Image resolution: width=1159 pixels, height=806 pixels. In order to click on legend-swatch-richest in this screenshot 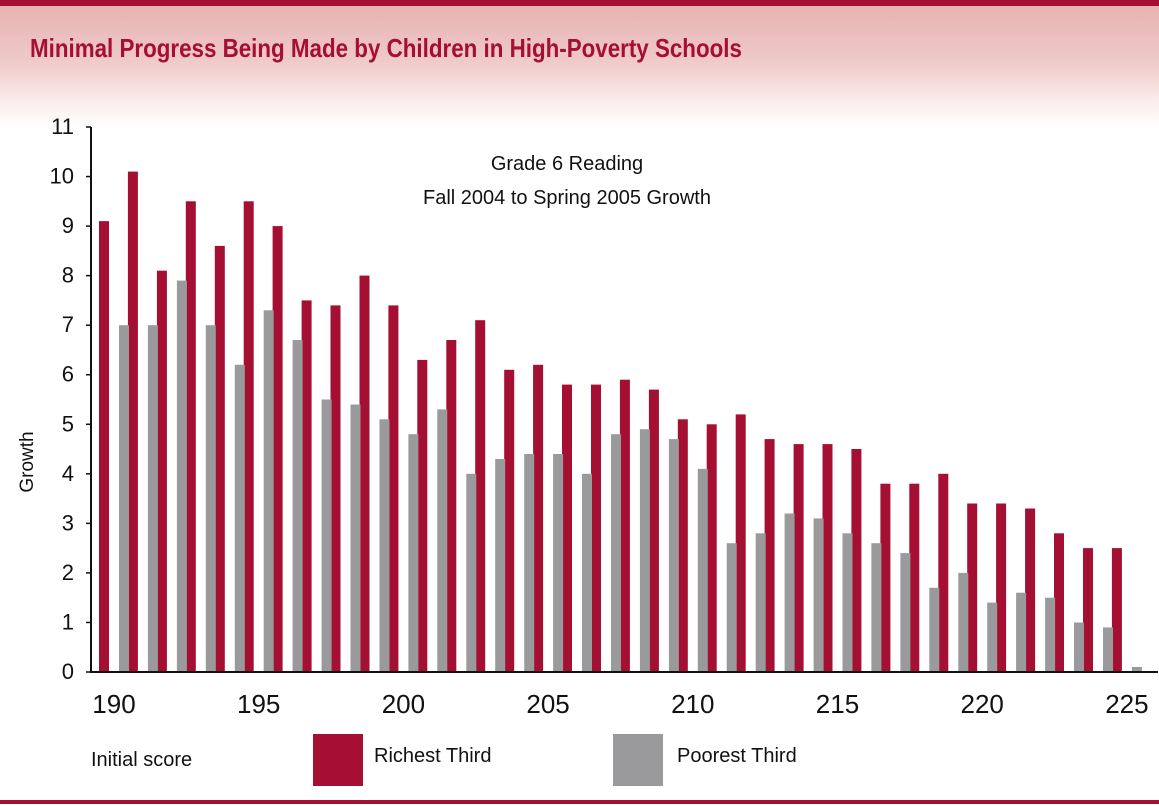, I will do `click(338, 760)`.